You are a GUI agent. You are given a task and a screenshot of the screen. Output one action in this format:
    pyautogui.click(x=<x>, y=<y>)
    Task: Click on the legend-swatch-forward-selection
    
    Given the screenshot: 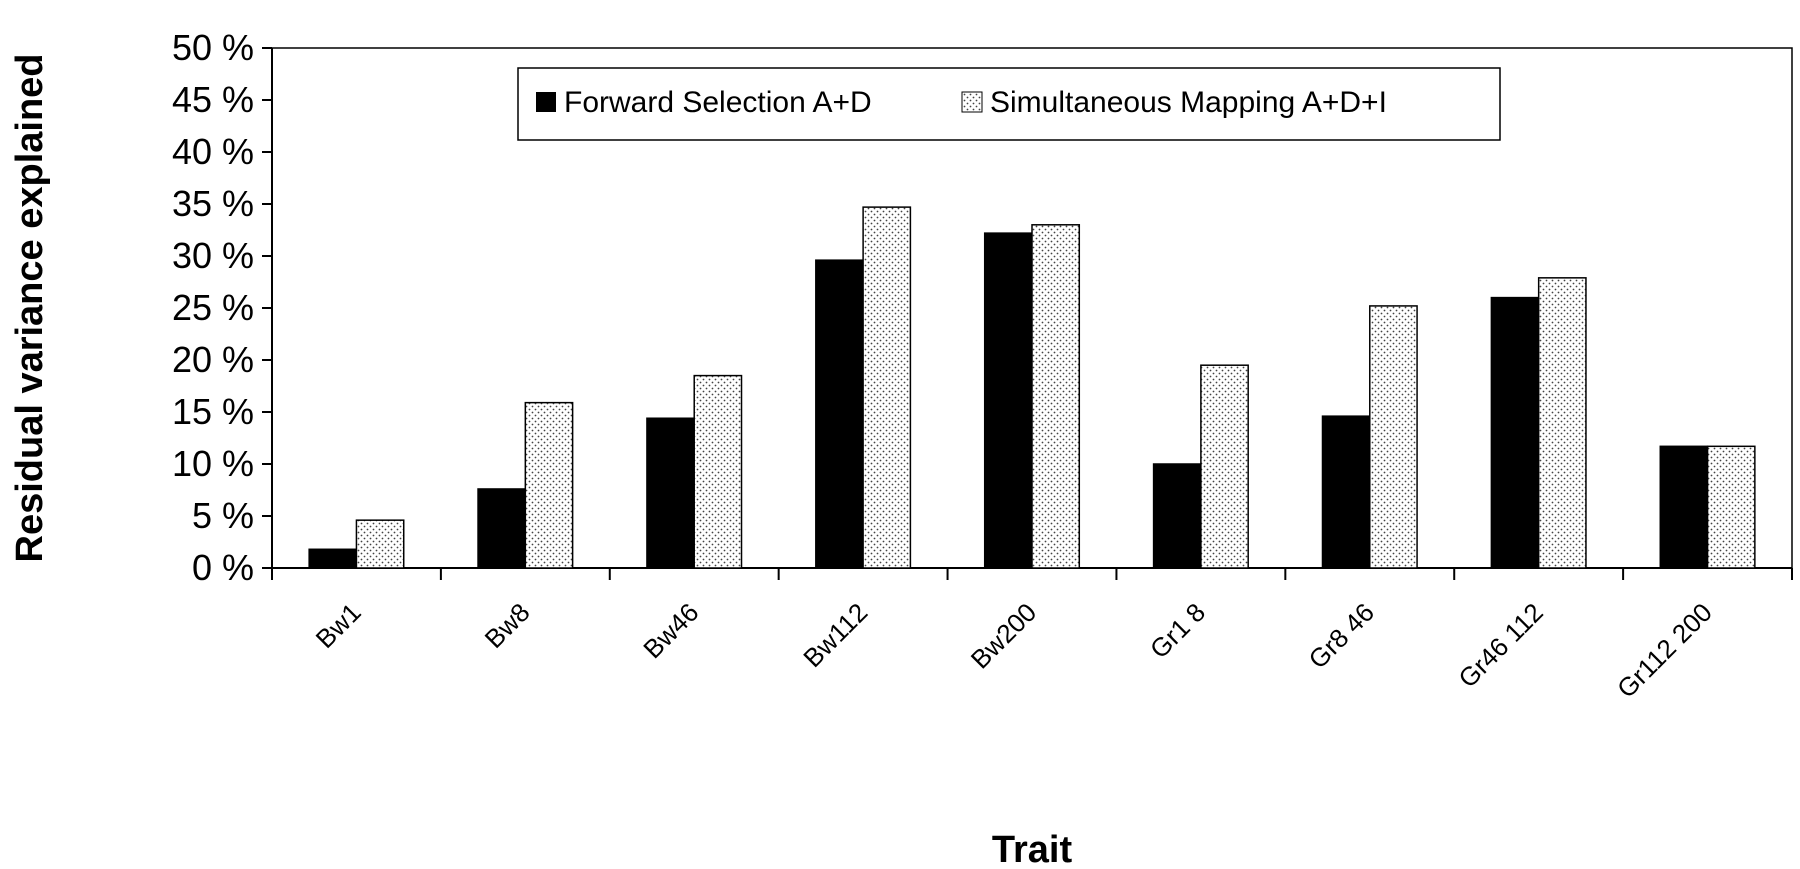 What is the action you would take?
    pyautogui.click(x=546, y=102)
    